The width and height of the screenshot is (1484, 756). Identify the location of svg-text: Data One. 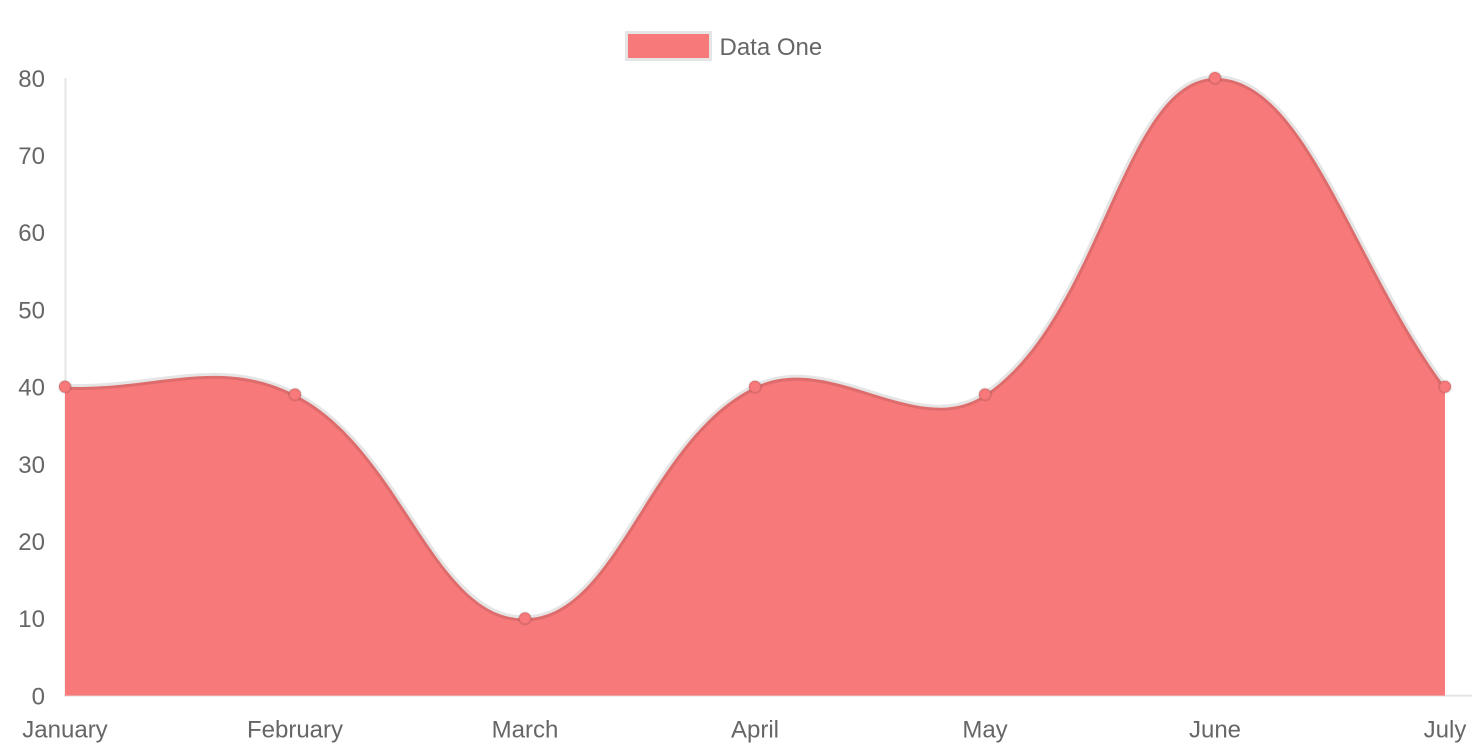
(771, 47).